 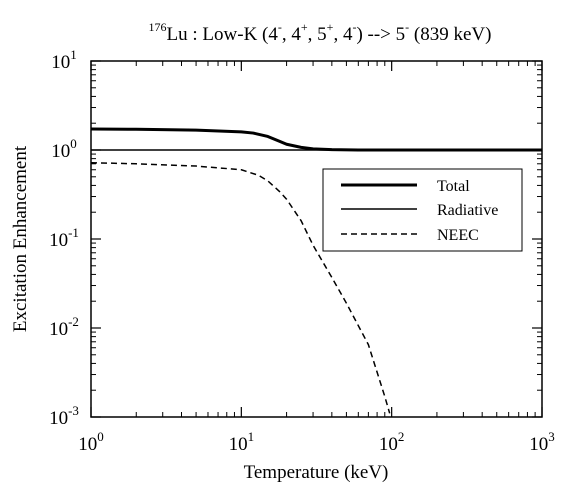 I want to click on y-tick-label-2: 10⁻¹, so click(x=64, y=238).